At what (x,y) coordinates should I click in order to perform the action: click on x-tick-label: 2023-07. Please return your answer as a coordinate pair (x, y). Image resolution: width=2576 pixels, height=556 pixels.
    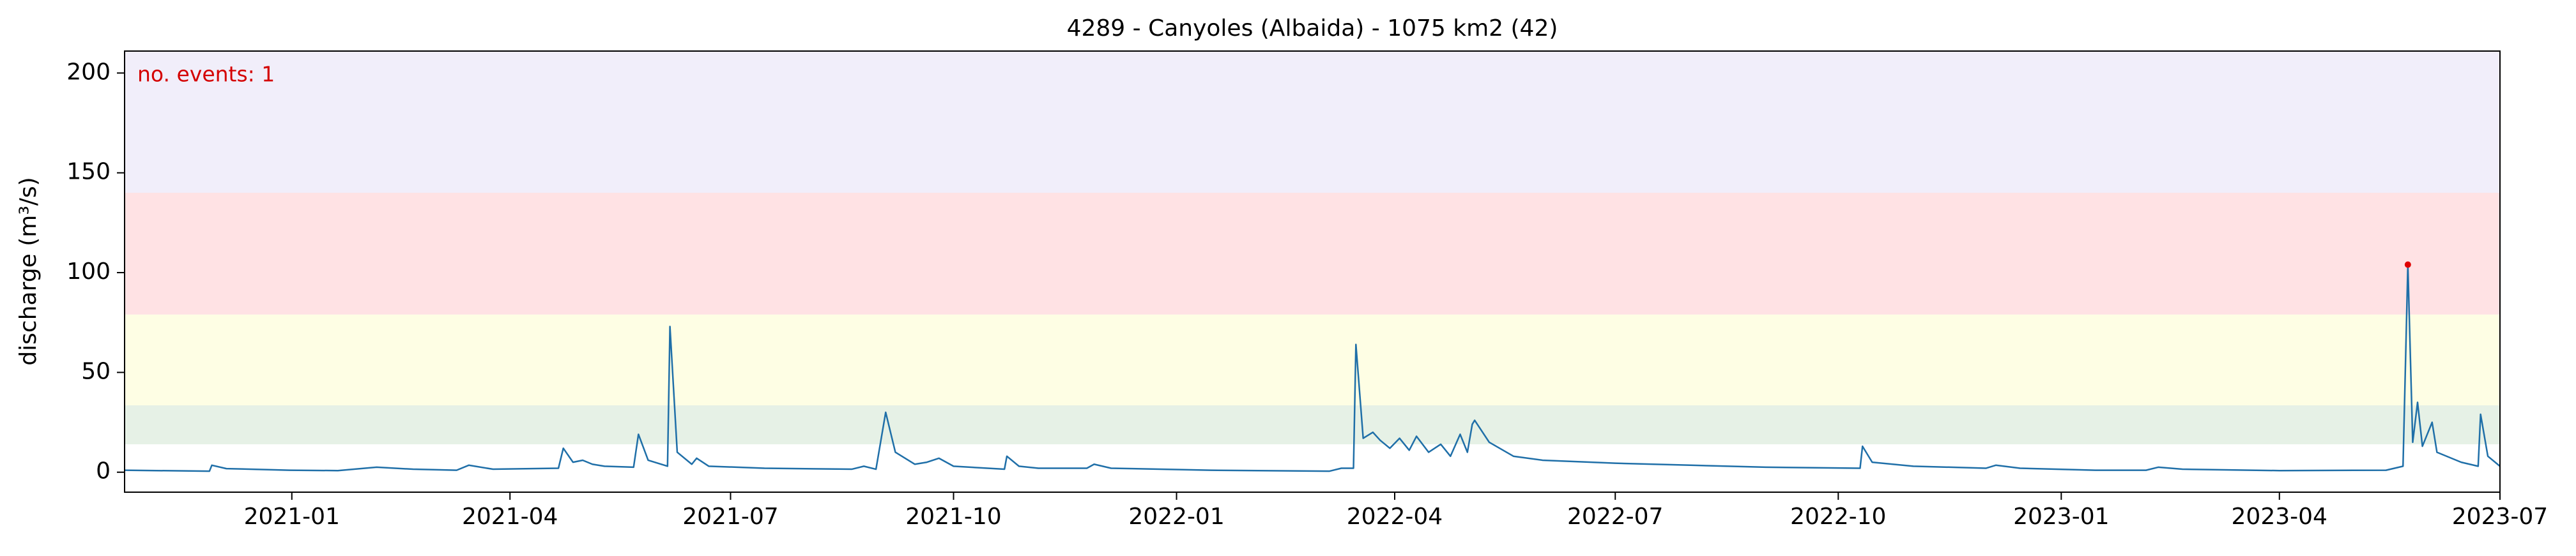
    Looking at the image, I should click on (2500, 517).